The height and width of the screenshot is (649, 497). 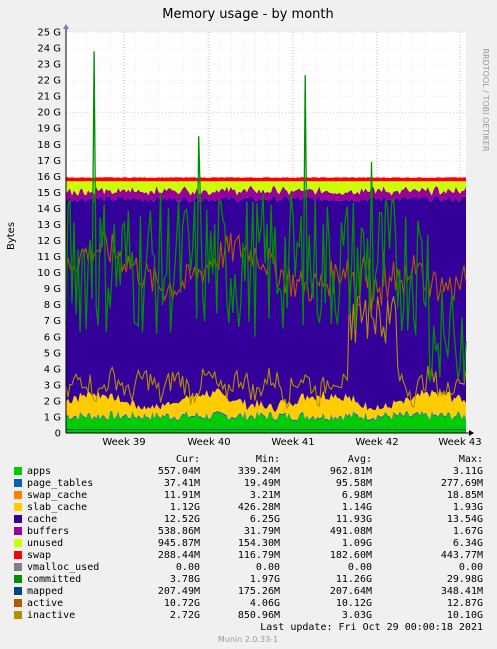 What do you see at coordinates (266, 351) in the screenshot?
I see `line-inactive` at bounding box center [266, 351].